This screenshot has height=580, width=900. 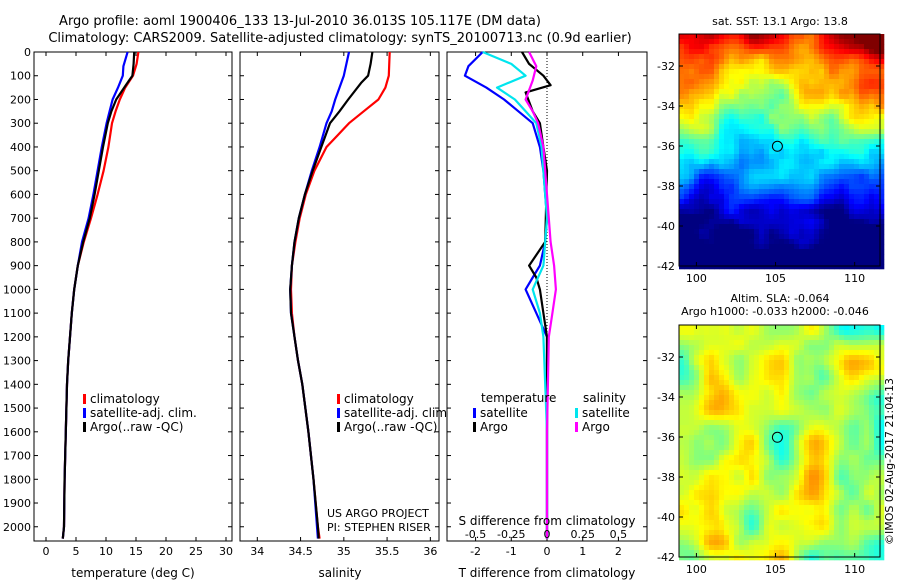 What do you see at coordinates (27, 52) in the screenshot?
I see `y-tick-label: 0` at bounding box center [27, 52].